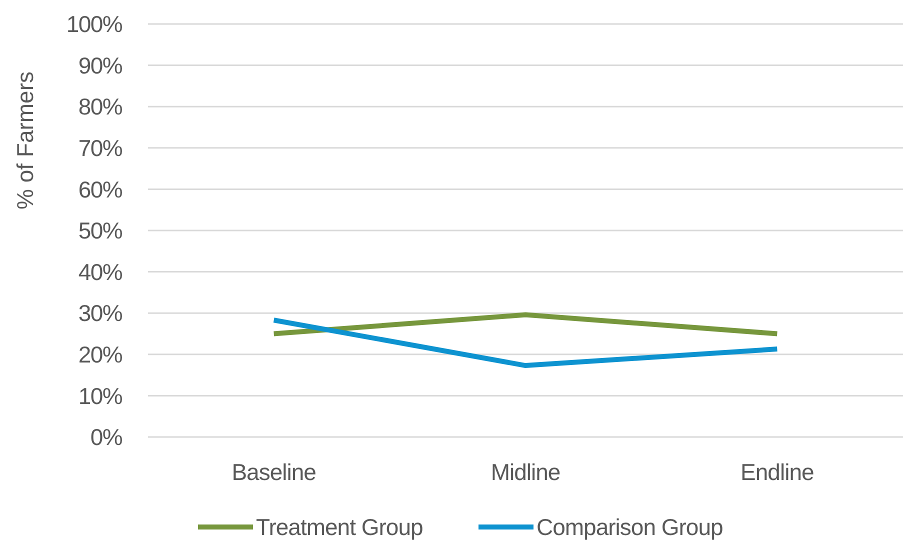 The image size is (903, 544). Describe the element at coordinates (274, 472) in the screenshot. I see `x-tick-label: Baseline` at that location.